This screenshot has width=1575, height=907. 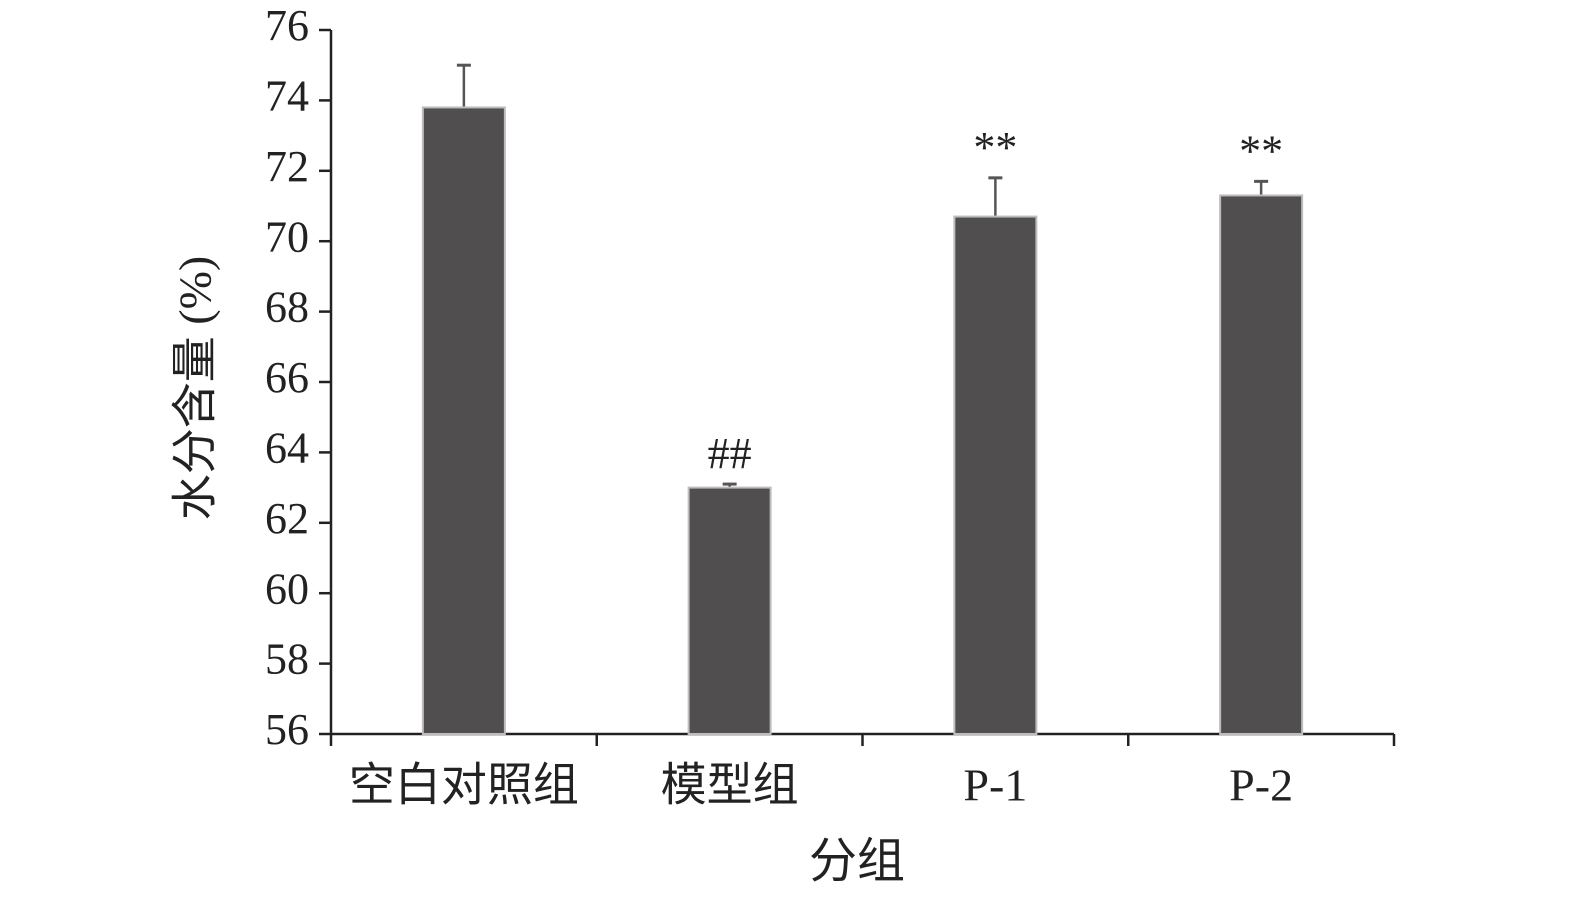 What do you see at coordinates (287, 377) in the screenshot?
I see `y-tick-label: 66` at bounding box center [287, 377].